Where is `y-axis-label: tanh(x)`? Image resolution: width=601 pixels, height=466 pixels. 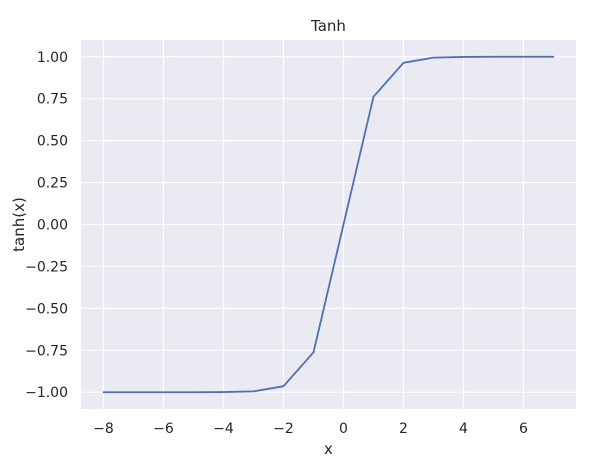 y-axis-label: tanh(x) is located at coordinates (19, 224).